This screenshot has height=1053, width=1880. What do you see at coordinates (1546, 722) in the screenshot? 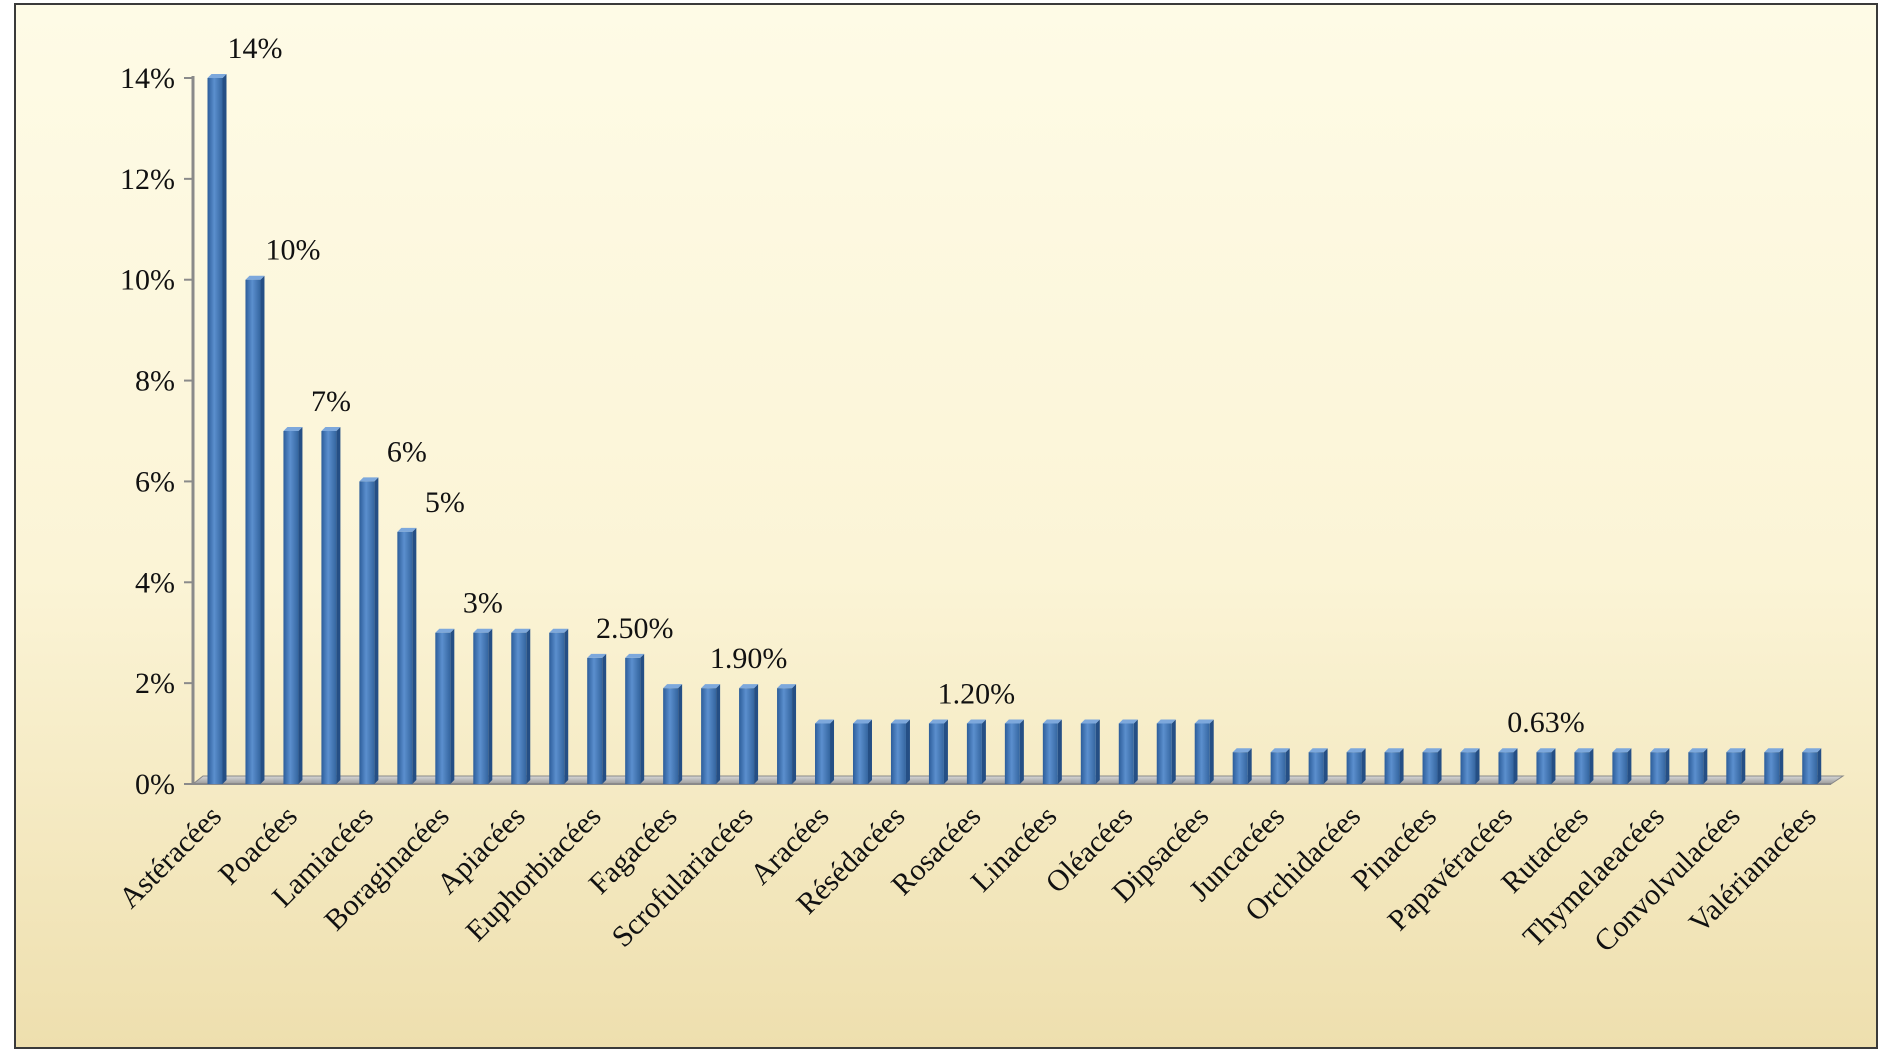
I see `data-label: 0.63%` at bounding box center [1546, 722].